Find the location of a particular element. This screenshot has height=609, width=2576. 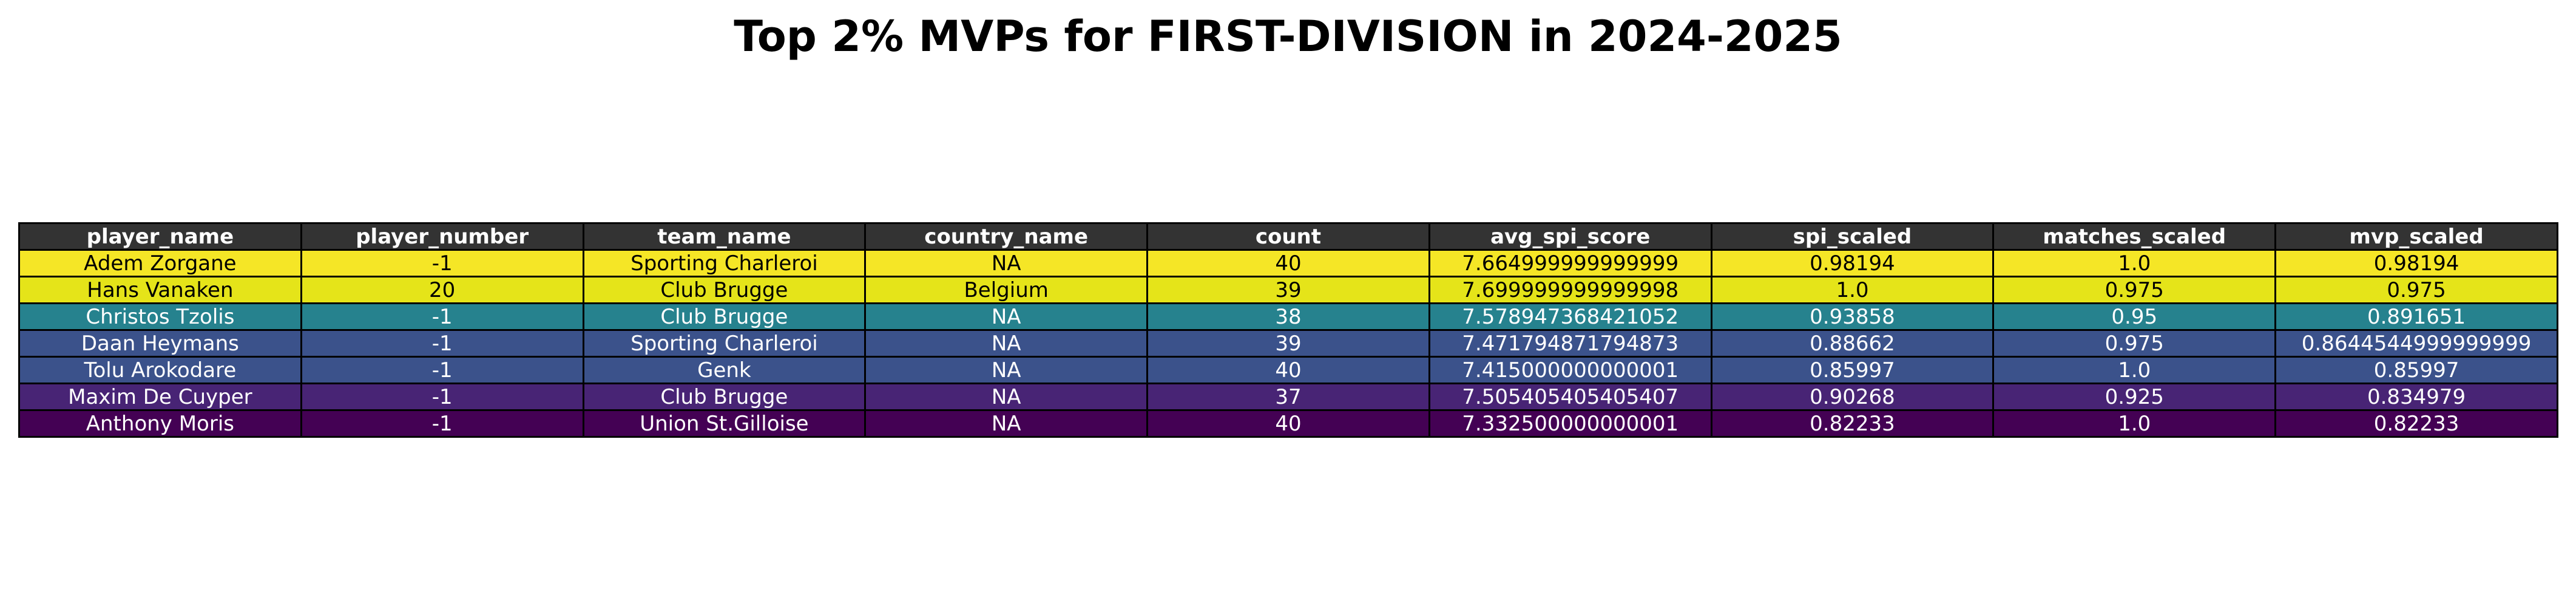

table-cell-player-number: 20 is located at coordinates (442, 290).